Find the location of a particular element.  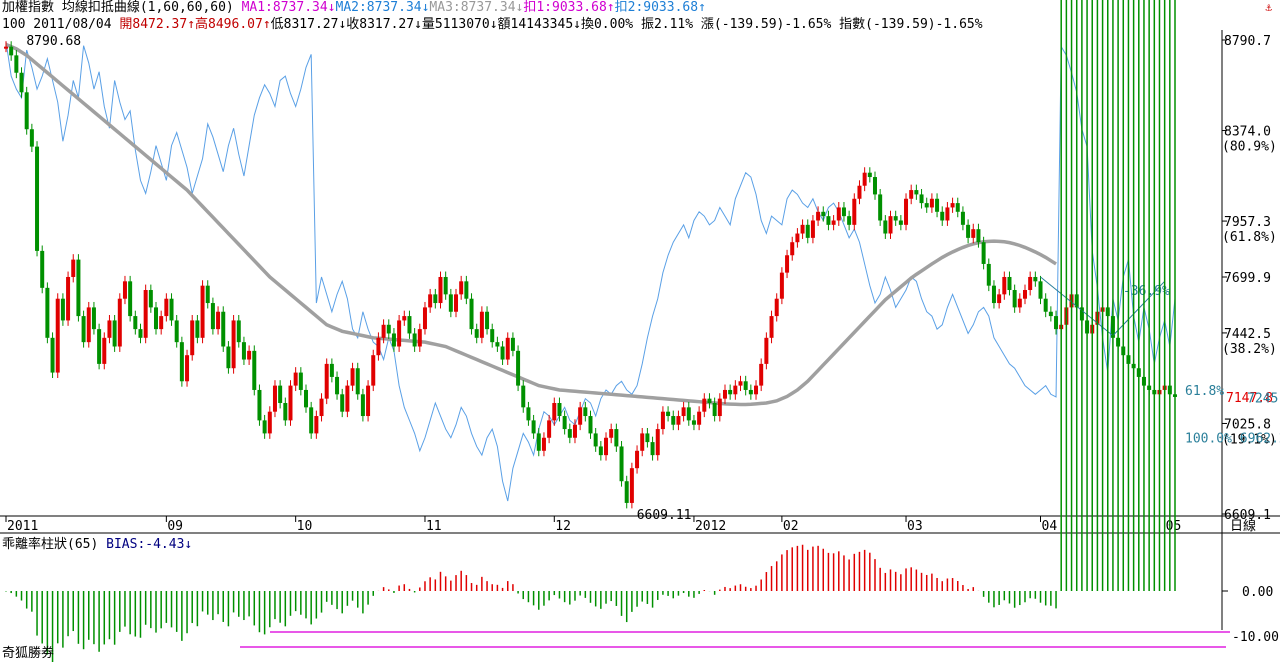

bias-ytick-label-0: 0.00 is located at coordinates (1257, 592).